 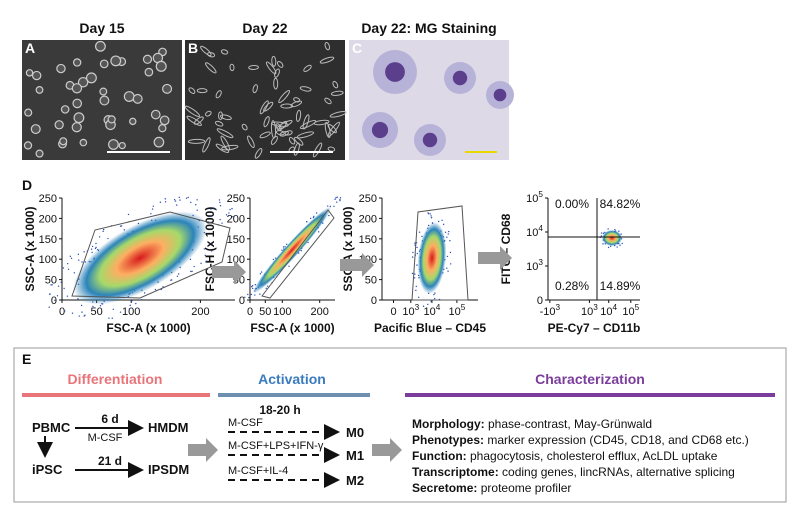 I want to click on characterization-item: Secretome: proteome profiler, so click(x=491, y=488).